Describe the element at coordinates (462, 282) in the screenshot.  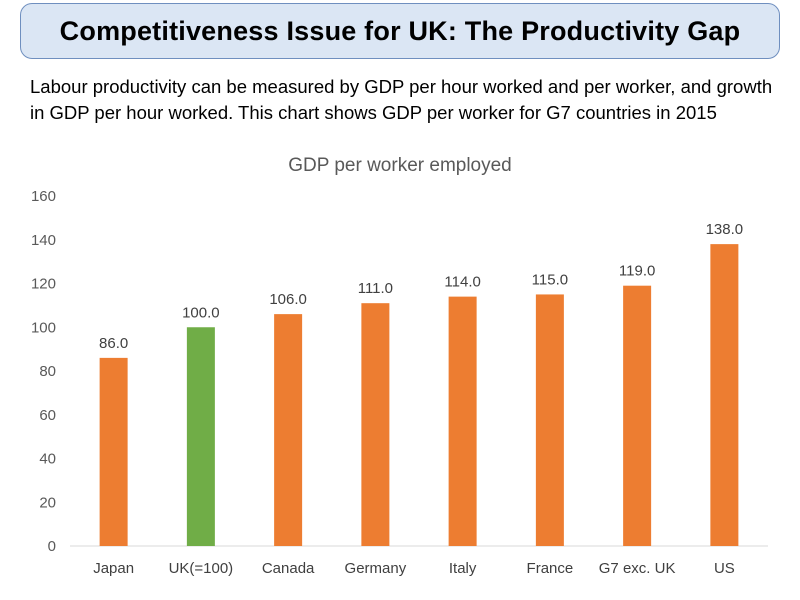
I see `data-label: 114.0` at that location.